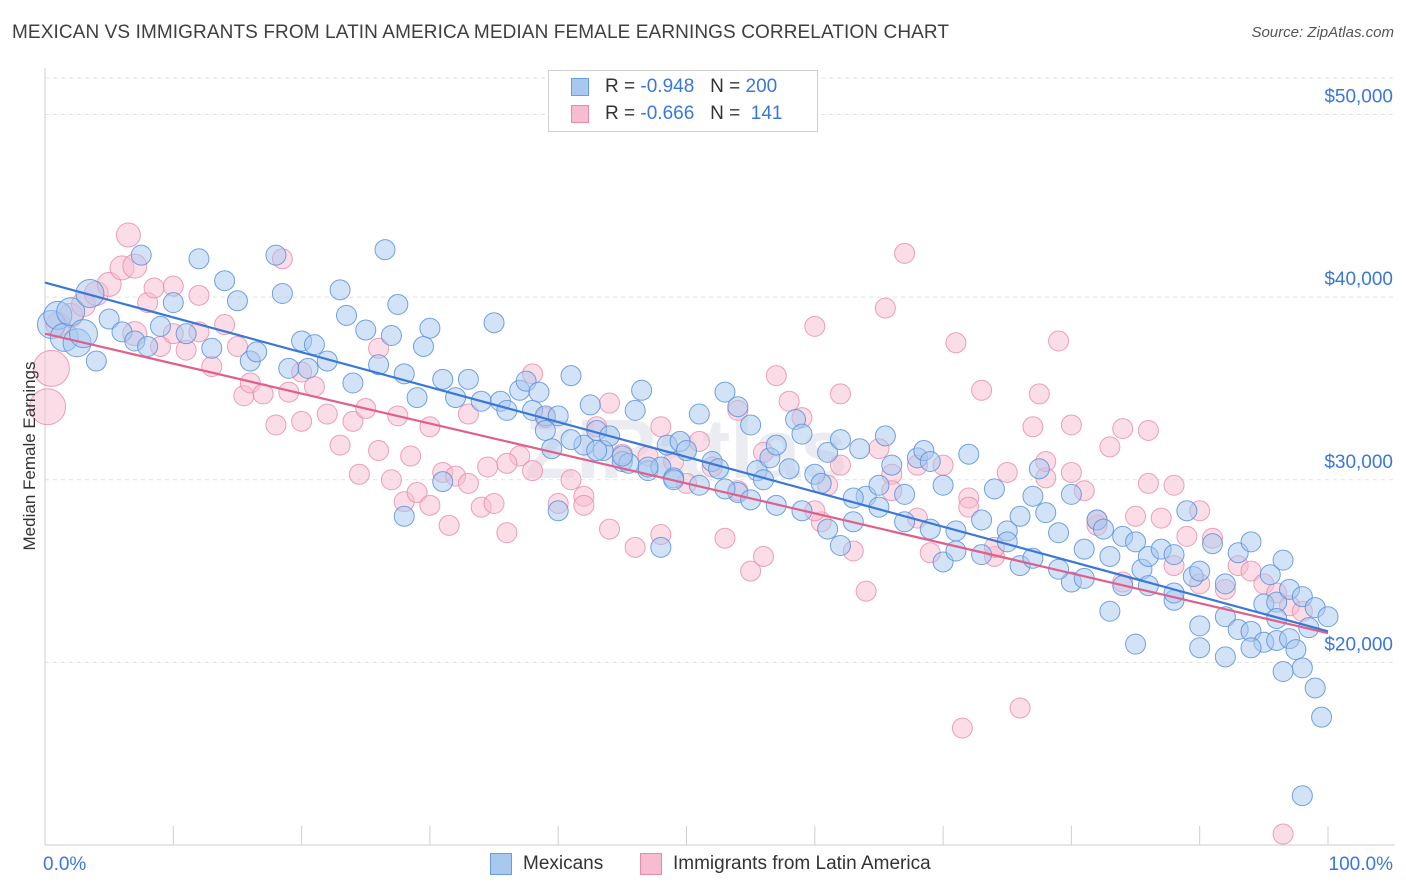 This screenshot has height=892, width=1406. I want to click on source-label: Source: ZipAtlas.com, so click(1322, 32).